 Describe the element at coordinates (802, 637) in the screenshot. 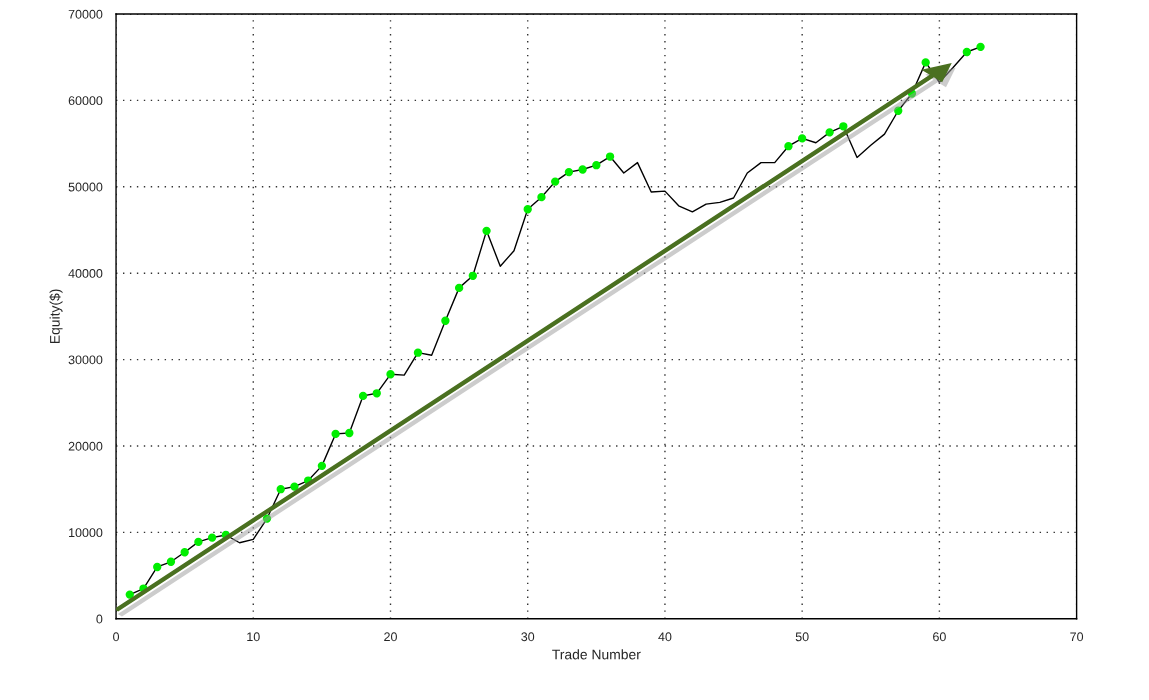

I see `x-tick-label: 50` at that location.